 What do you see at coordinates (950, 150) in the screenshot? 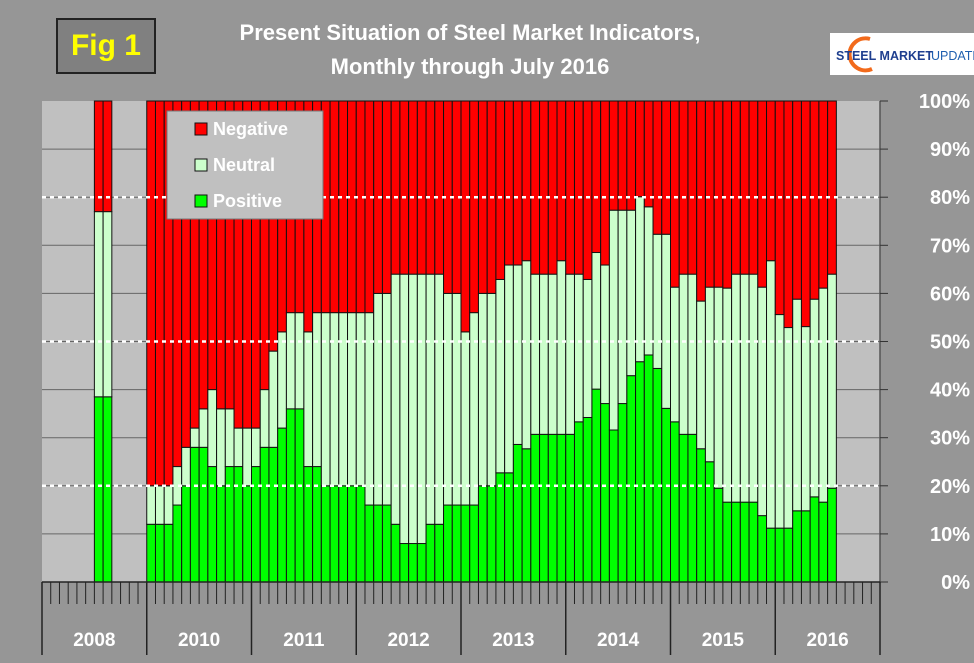
I see `y-tick-label: 90%` at bounding box center [950, 150].